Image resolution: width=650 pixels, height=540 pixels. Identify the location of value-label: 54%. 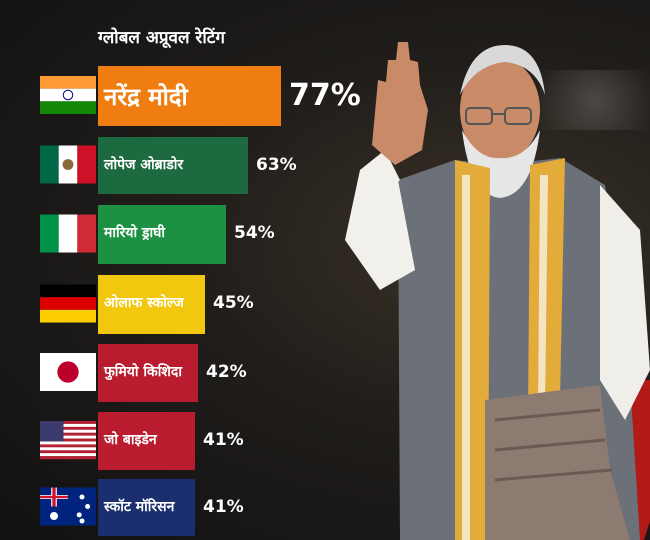
(254, 233).